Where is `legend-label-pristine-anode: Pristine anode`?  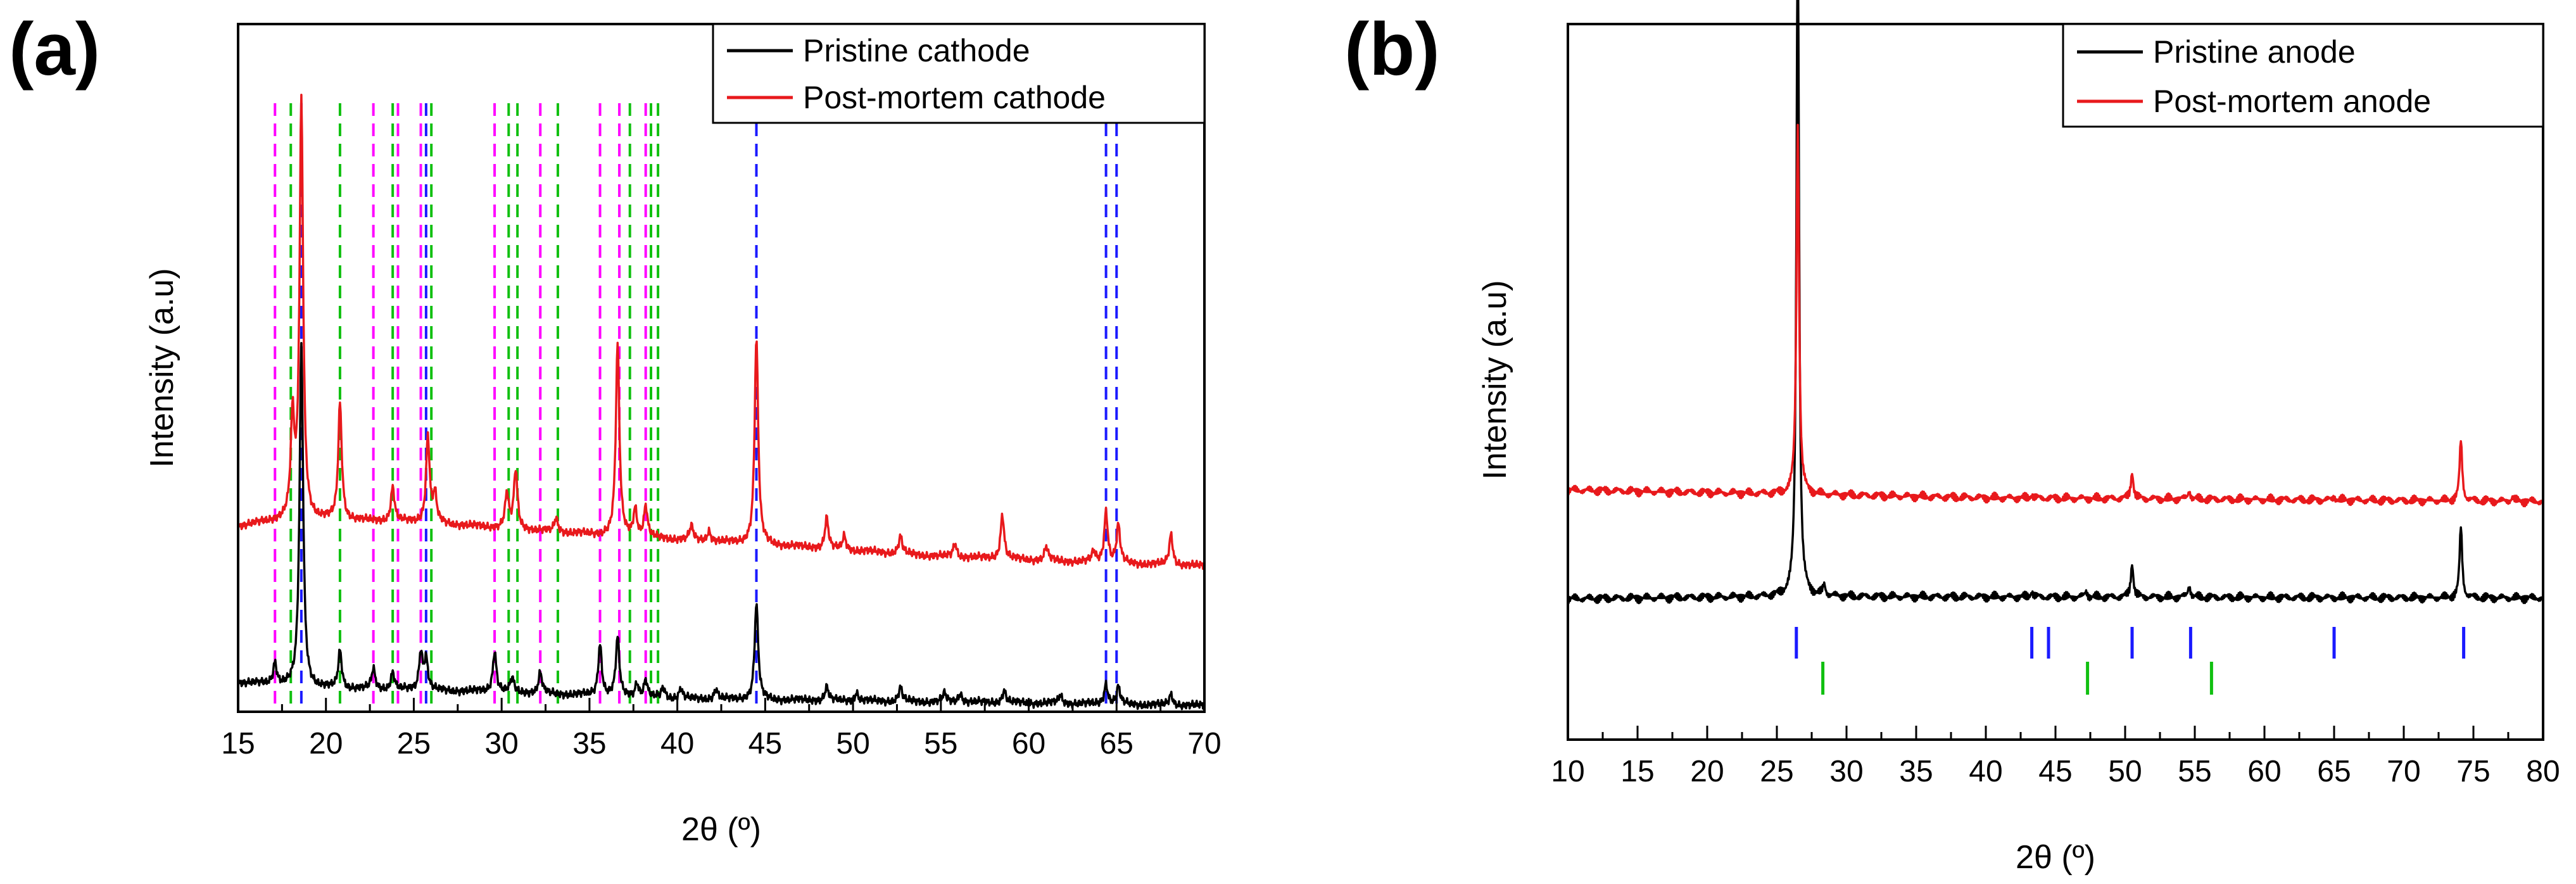 legend-label-pristine-anode: Pristine anode is located at coordinates (2254, 52).